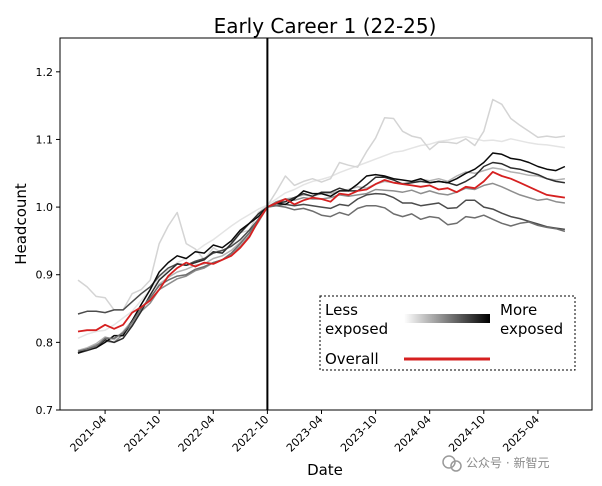 The height and width of the screenshot is (486, 602). I want to click on x-tick-label: 2021-04, so click(89, 434).